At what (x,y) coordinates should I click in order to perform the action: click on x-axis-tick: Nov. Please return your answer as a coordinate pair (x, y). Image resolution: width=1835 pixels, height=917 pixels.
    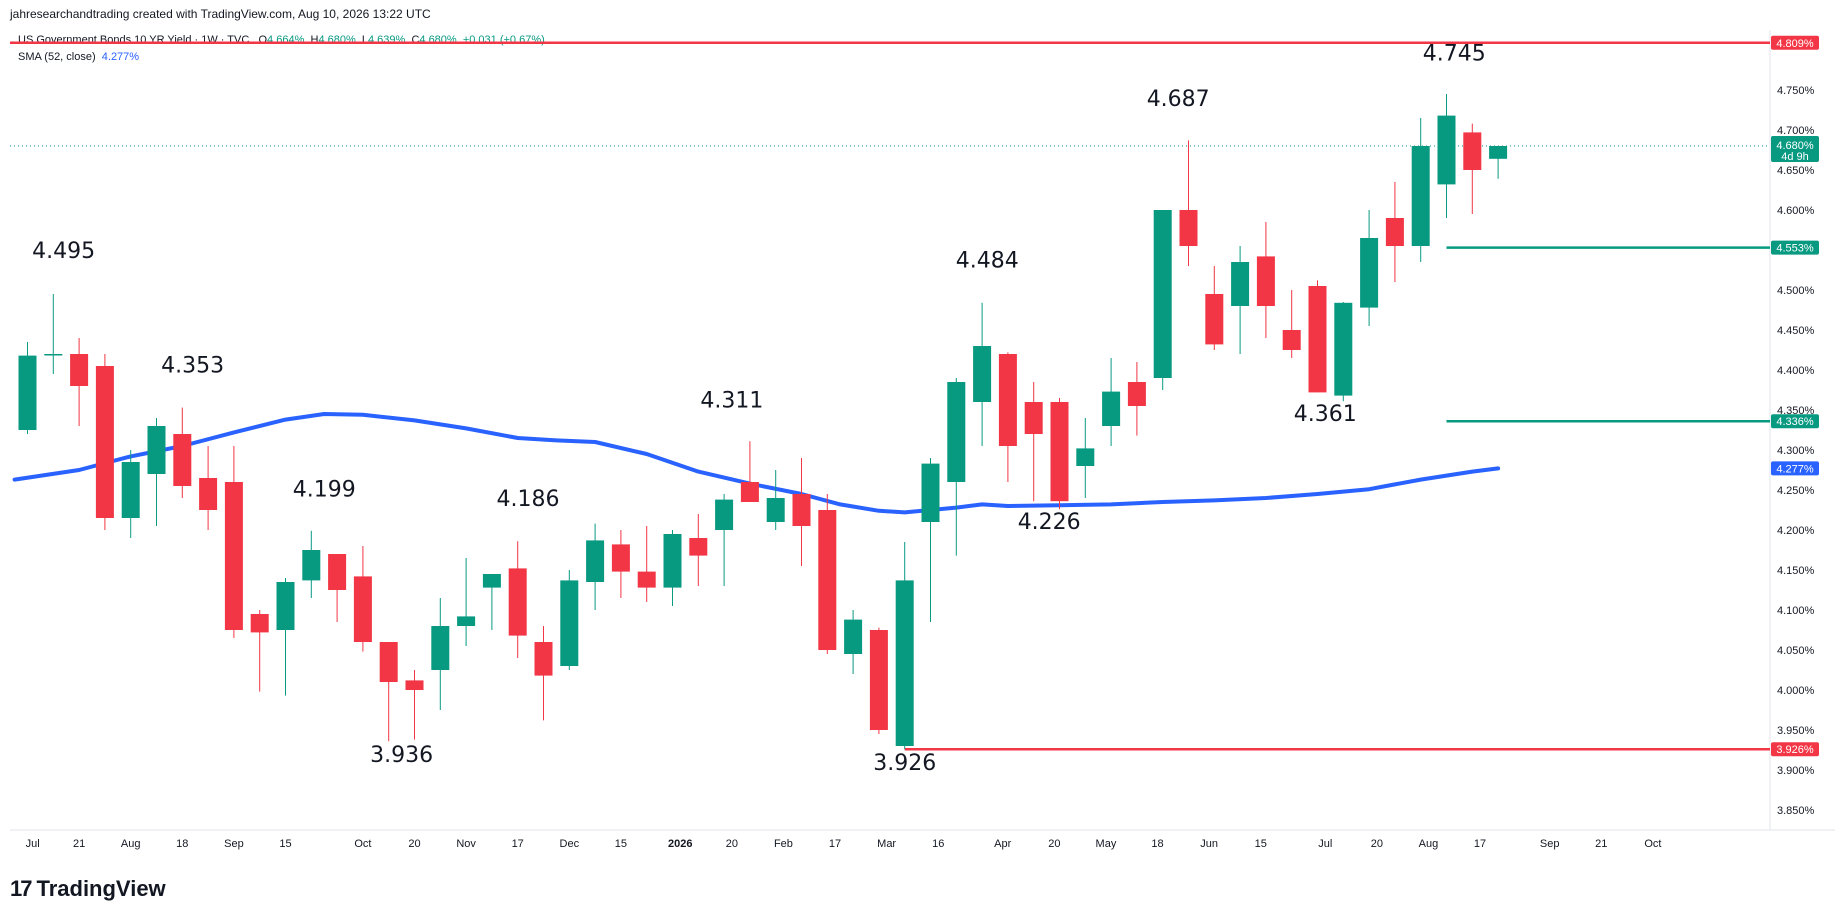
    Looking at the image, I should click on (466, 844).